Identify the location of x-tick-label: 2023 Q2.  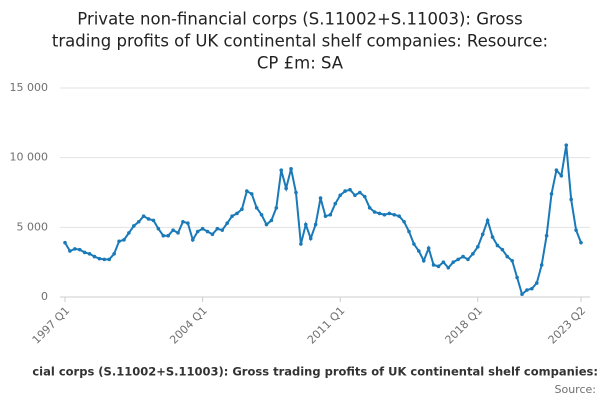
(567, 325).